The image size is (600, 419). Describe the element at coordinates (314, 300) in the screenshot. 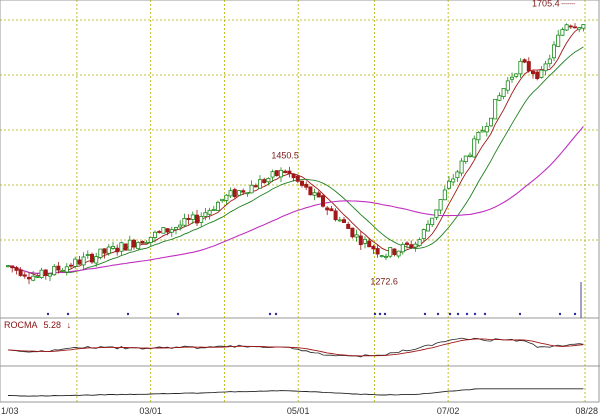

I see `event-markers` at that location.